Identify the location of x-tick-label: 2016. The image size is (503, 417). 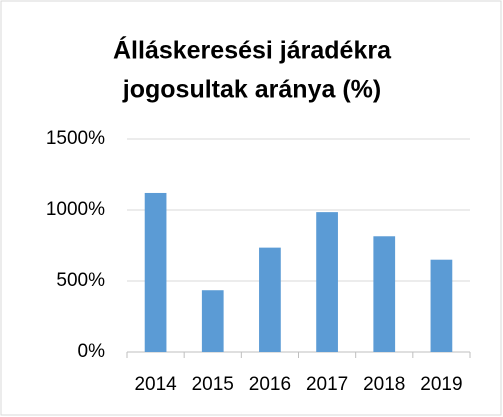
(270, 384).